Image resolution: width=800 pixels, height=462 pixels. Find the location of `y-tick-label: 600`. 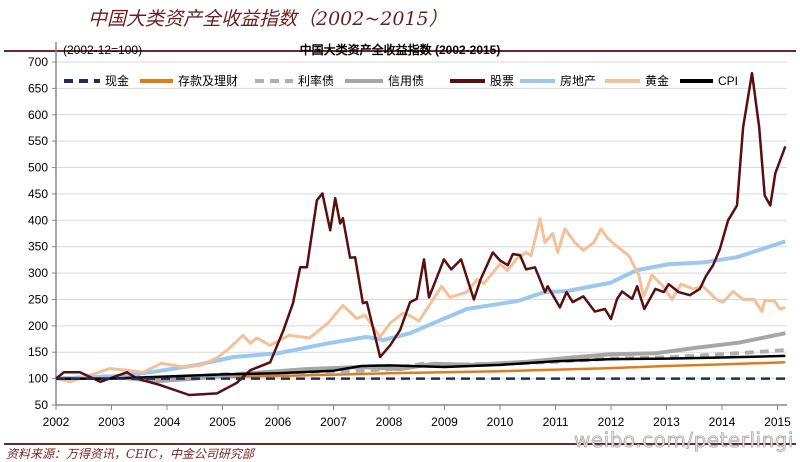

y-tick-label: 600 is located at coordinates (38, 115).